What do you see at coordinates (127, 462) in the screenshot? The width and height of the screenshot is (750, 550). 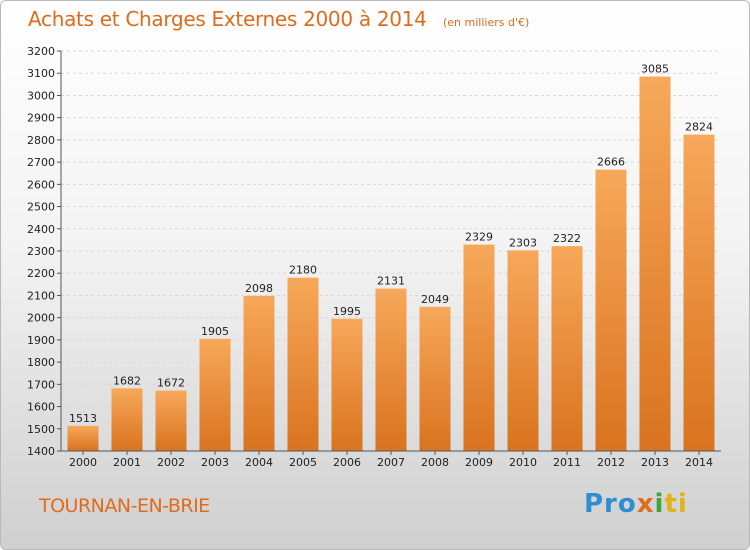 I see `x-tick-label: 2001` at bounding box center [127, 462].